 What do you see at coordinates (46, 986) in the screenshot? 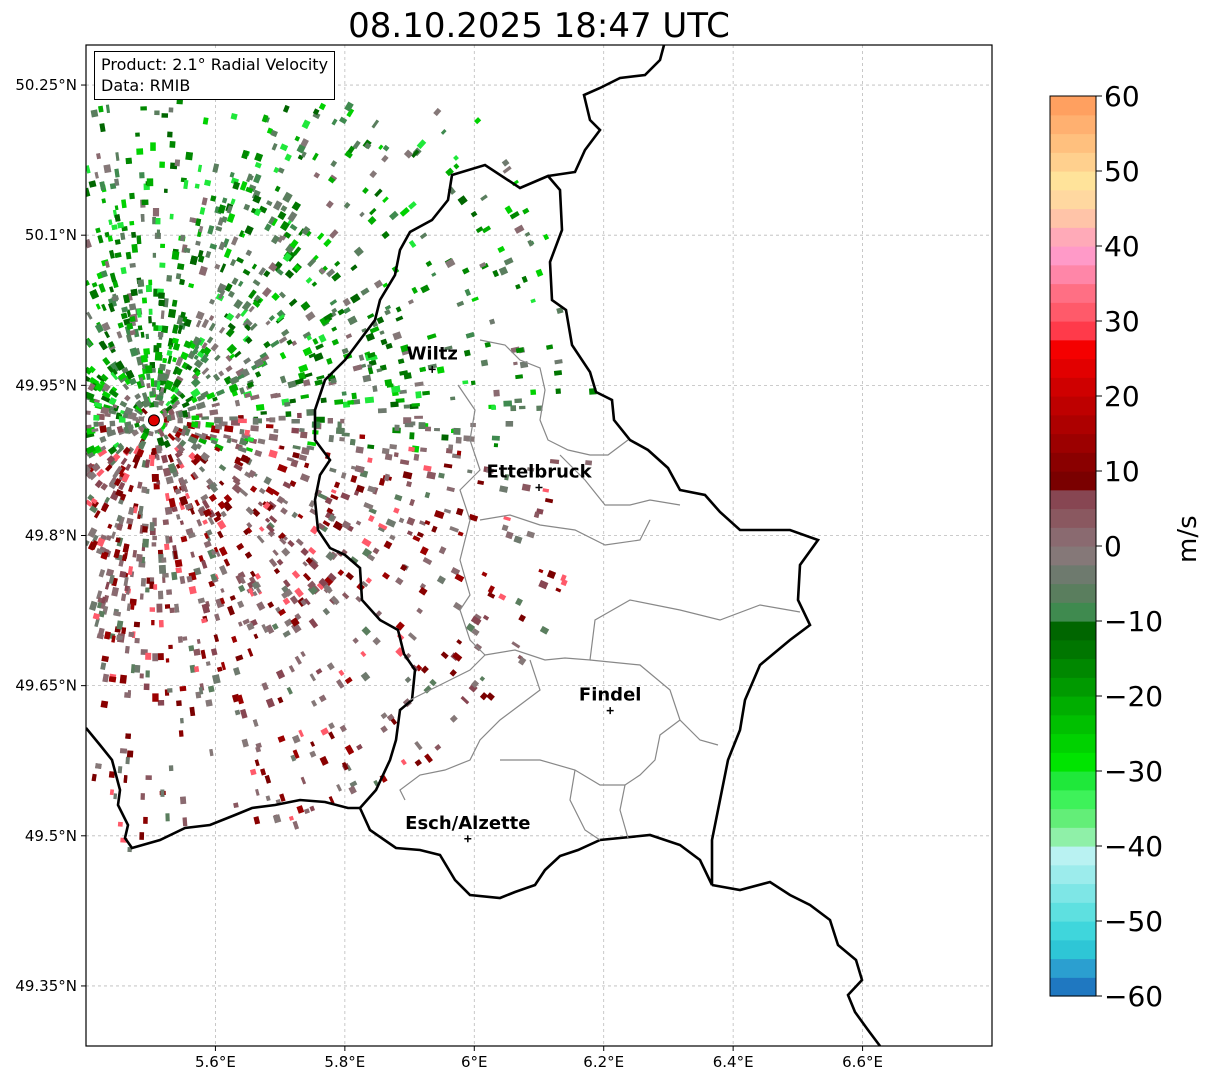
I see `lat-tick-label: 49.35°N` at bounding box center [46, 986].